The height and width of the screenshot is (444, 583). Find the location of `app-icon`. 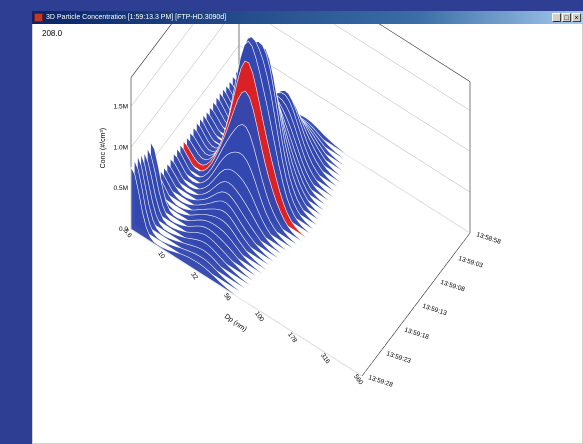

app-icon is located at coordinates (38, 17).